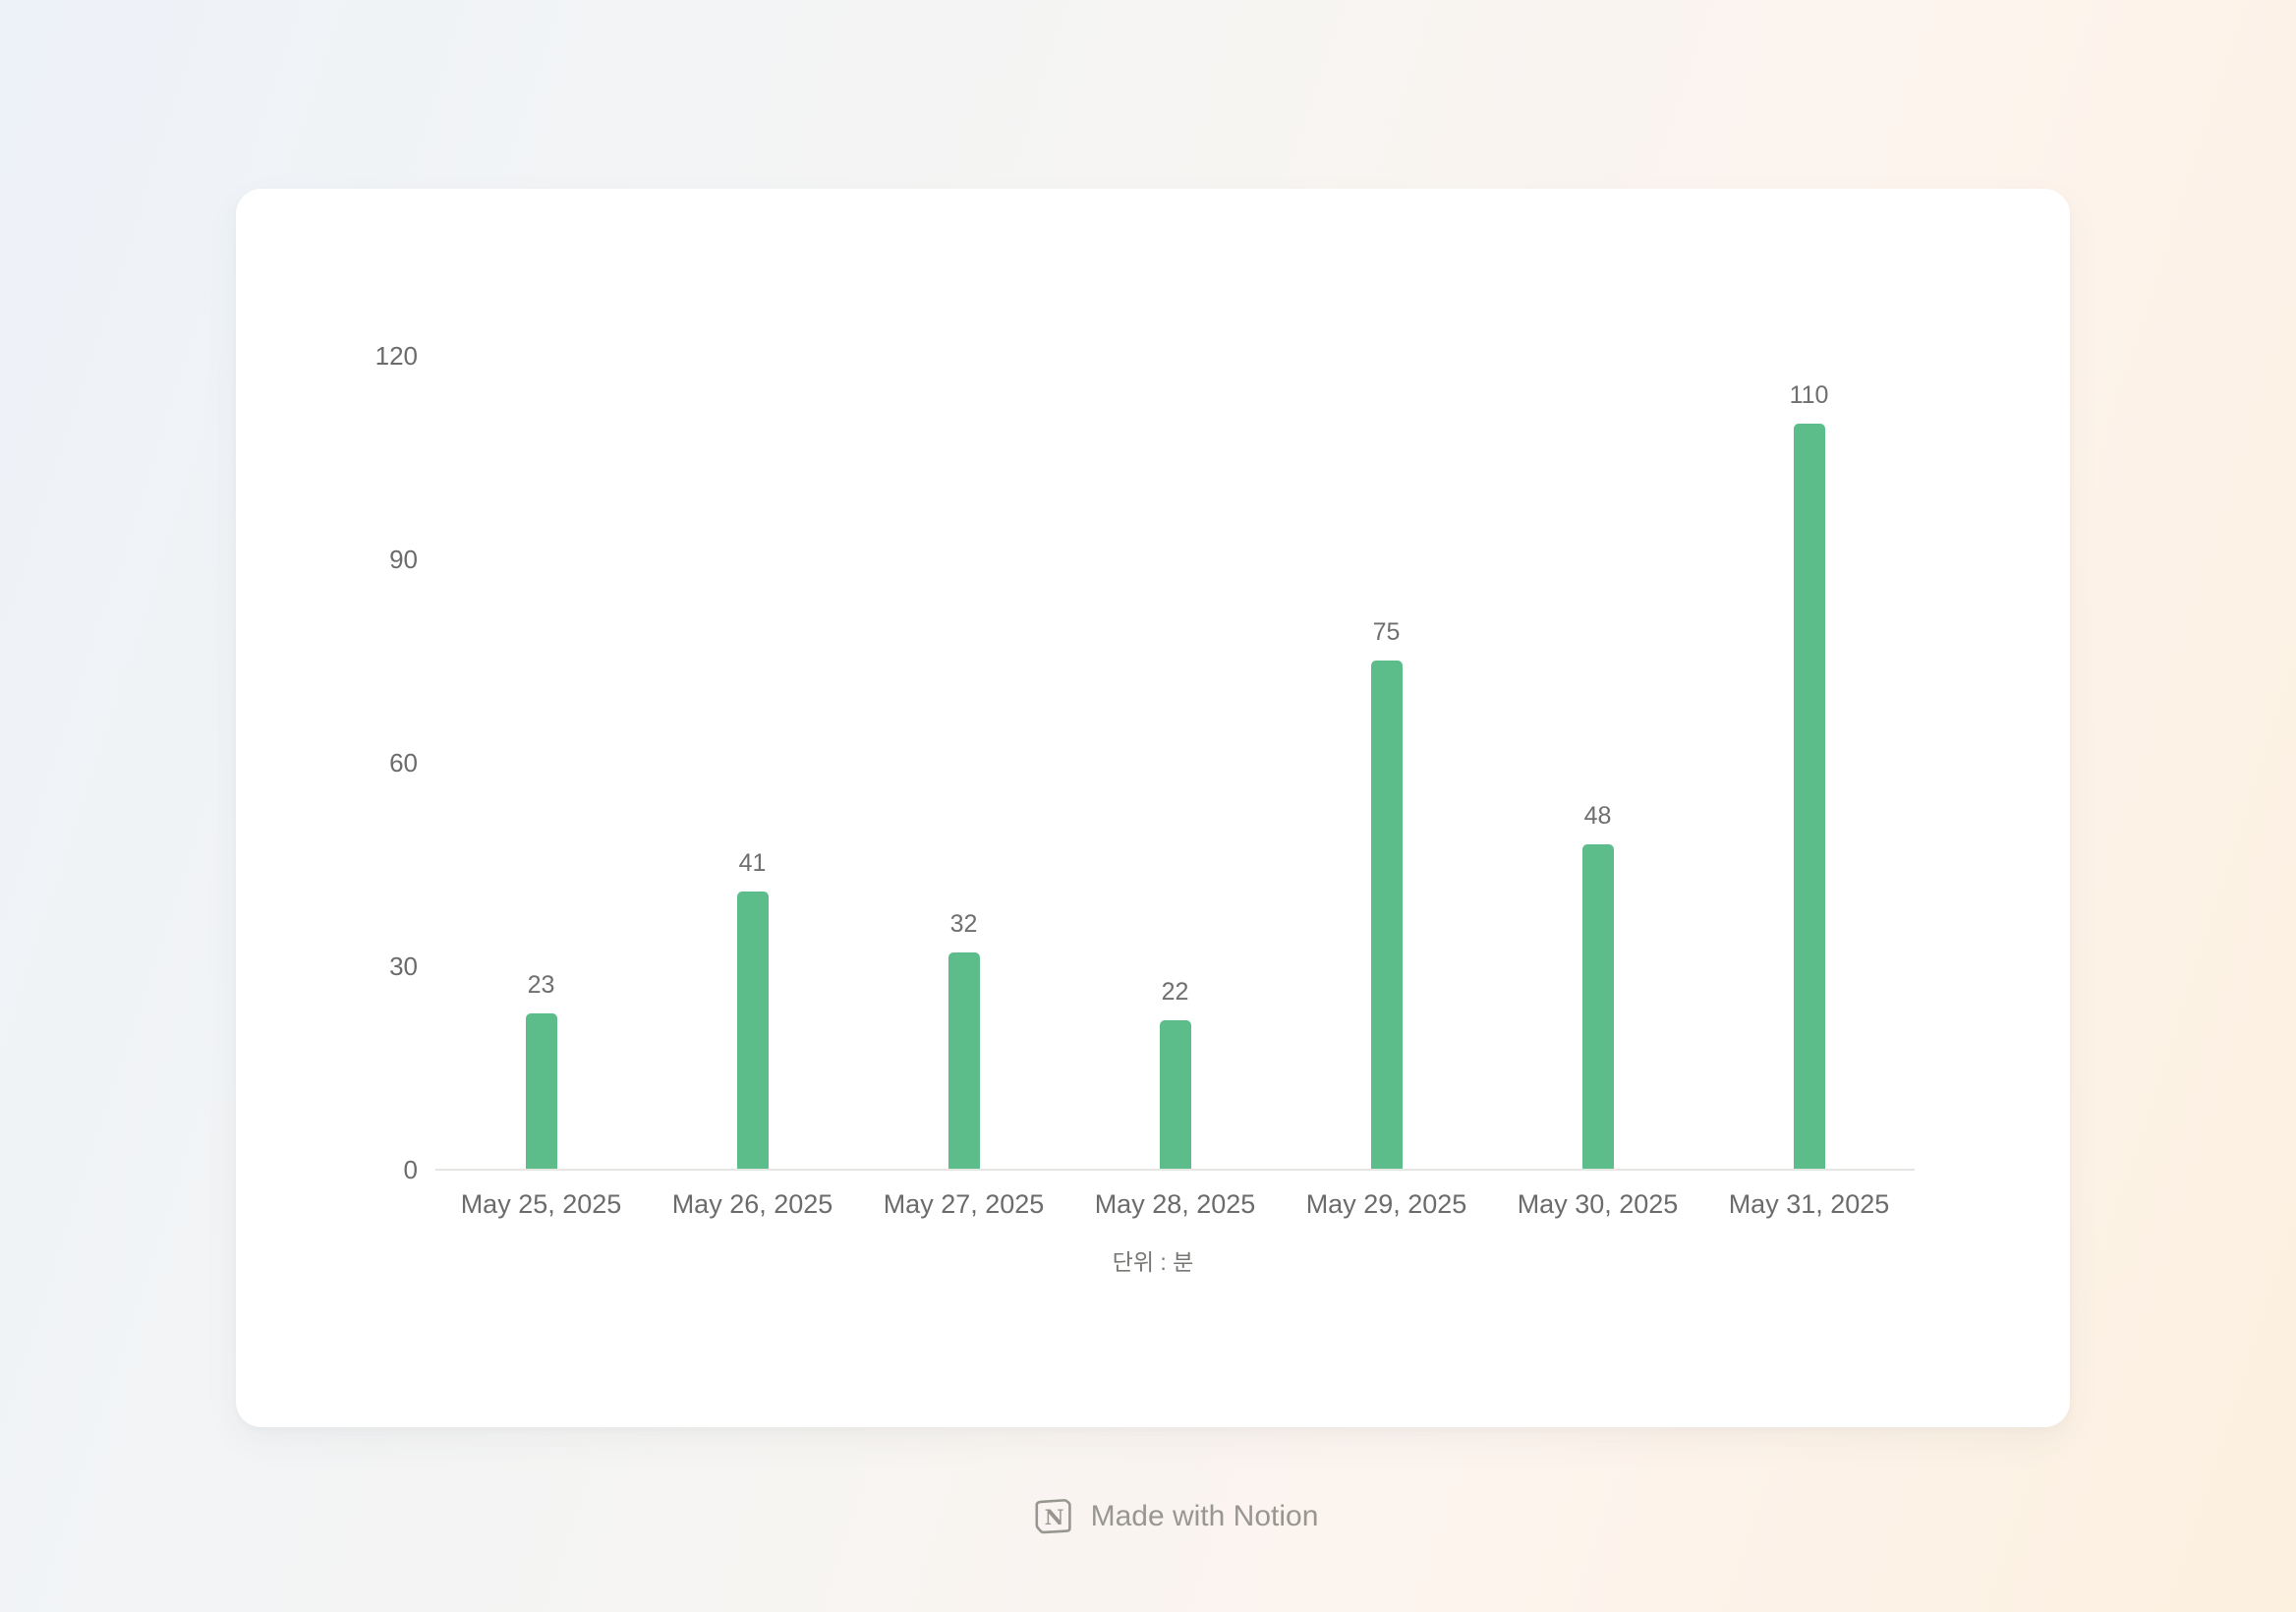 Image resolution: width=2296 pixels, height=1612 pixels. Describe the element at coordinates (1153, 1262) in the screenshot. I see `unit-label: 단위 : 분` at that location.